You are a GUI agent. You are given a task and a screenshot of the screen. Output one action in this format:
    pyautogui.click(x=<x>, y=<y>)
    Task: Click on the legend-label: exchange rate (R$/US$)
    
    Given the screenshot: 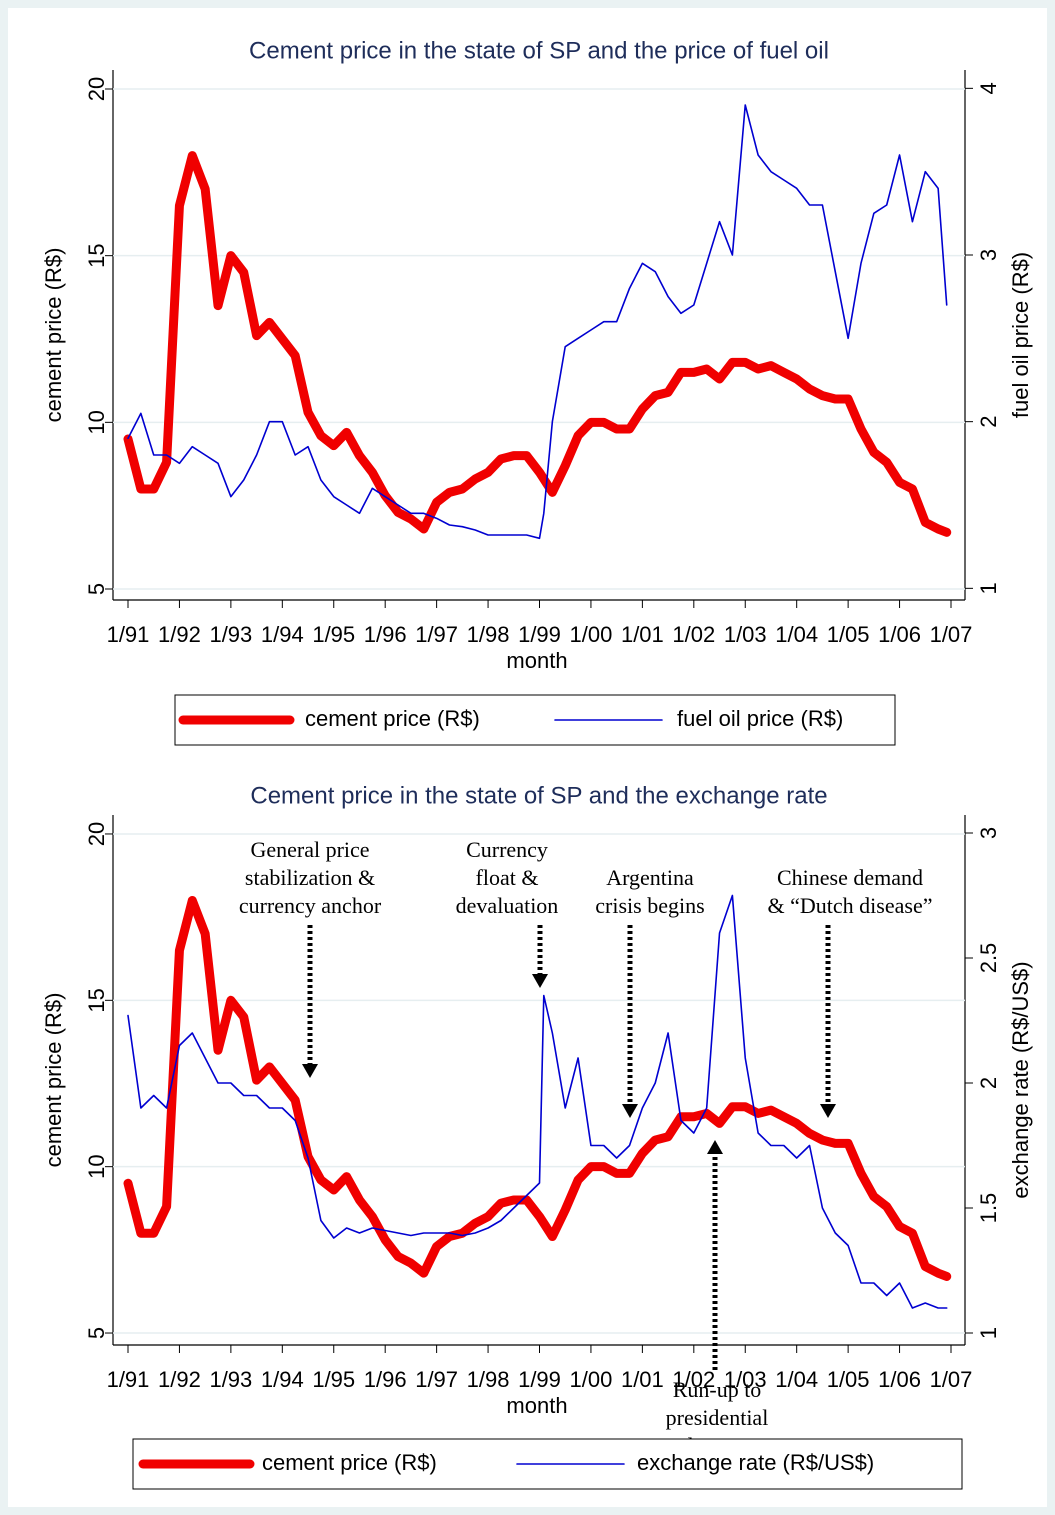 What is the action you would take?
    pyautogui.click(x=755, y=1462)
    